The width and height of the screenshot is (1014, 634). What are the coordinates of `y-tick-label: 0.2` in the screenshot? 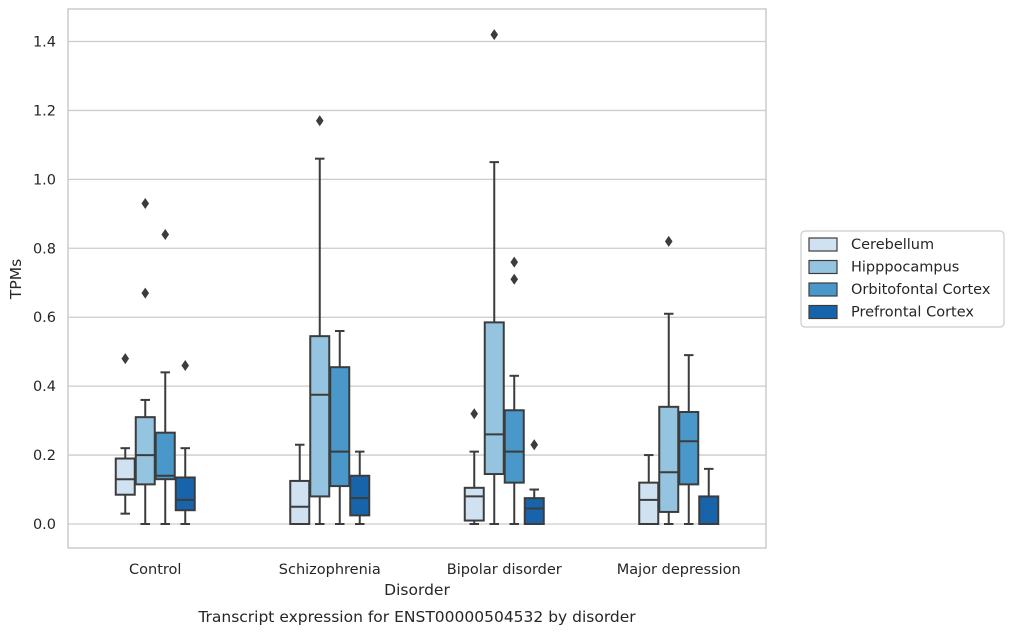 It's located at (44, 456).